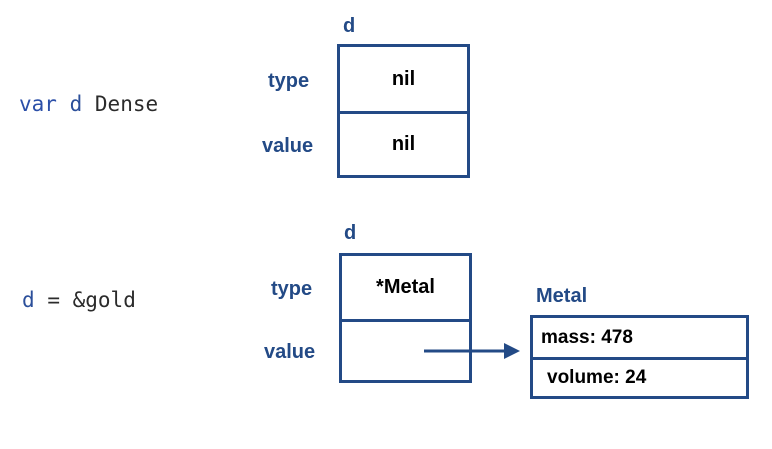 The height and width of the screenshot is (449, 772). Describe the element at coordinates (104, 300) in the screenshot. I see `code-expression-gold: &gold` at that location.